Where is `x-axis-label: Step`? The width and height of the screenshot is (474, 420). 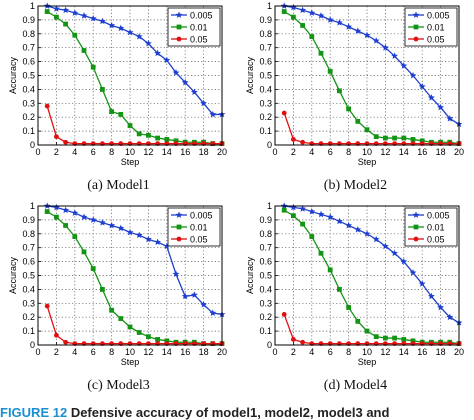 x-axis-label: Step is located at coordinates (130, 362).